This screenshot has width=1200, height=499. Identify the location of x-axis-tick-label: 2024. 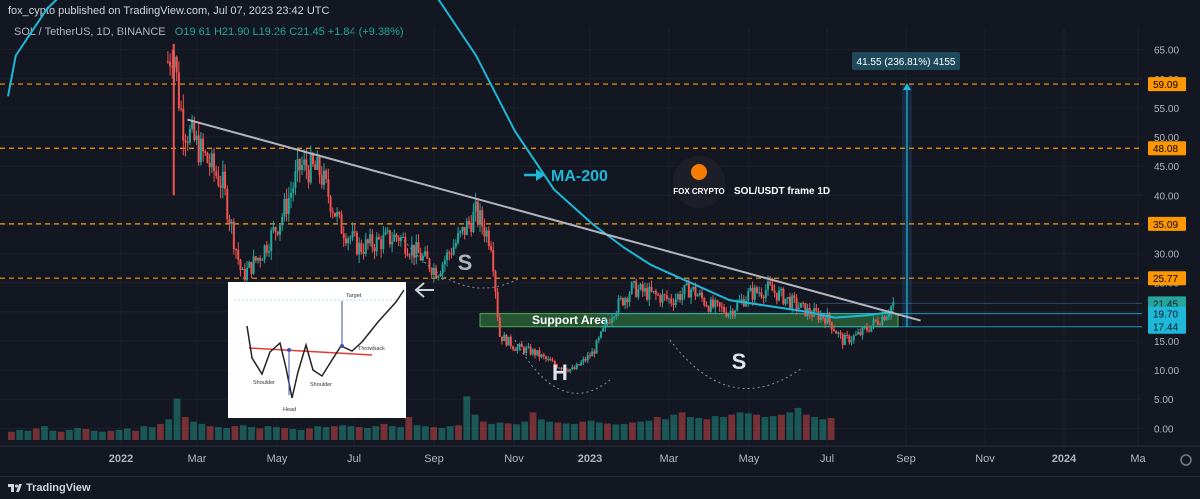
(1064, 459).